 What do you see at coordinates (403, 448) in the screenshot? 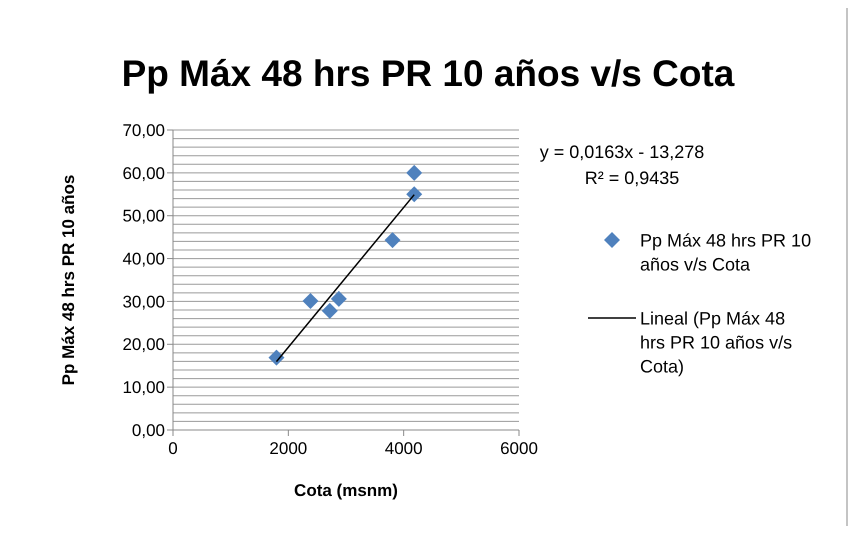
I see `x-tick-label: 4000` at bounding box center [403, 448].